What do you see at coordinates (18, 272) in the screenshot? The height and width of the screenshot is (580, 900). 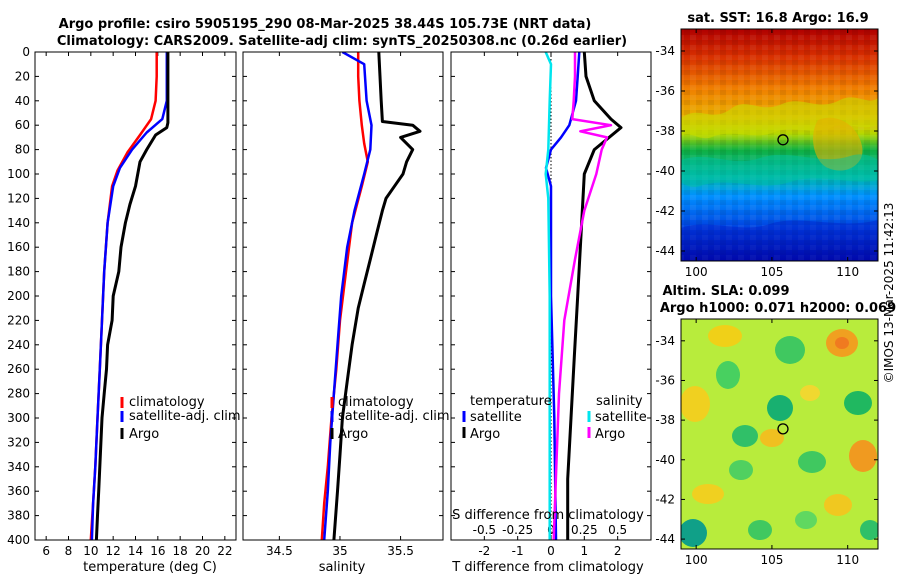 I see `depth-tick-label: 180` at bounding box center [18, 272].